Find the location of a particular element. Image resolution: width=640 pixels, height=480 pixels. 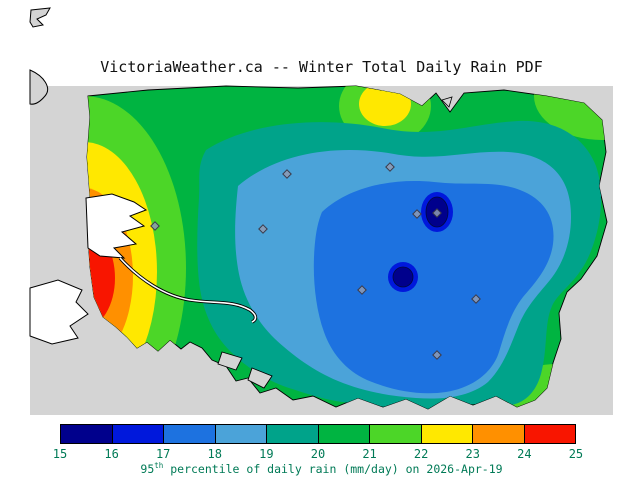

colorbar-tick-label: 20 is located at coordinates (318, 454).